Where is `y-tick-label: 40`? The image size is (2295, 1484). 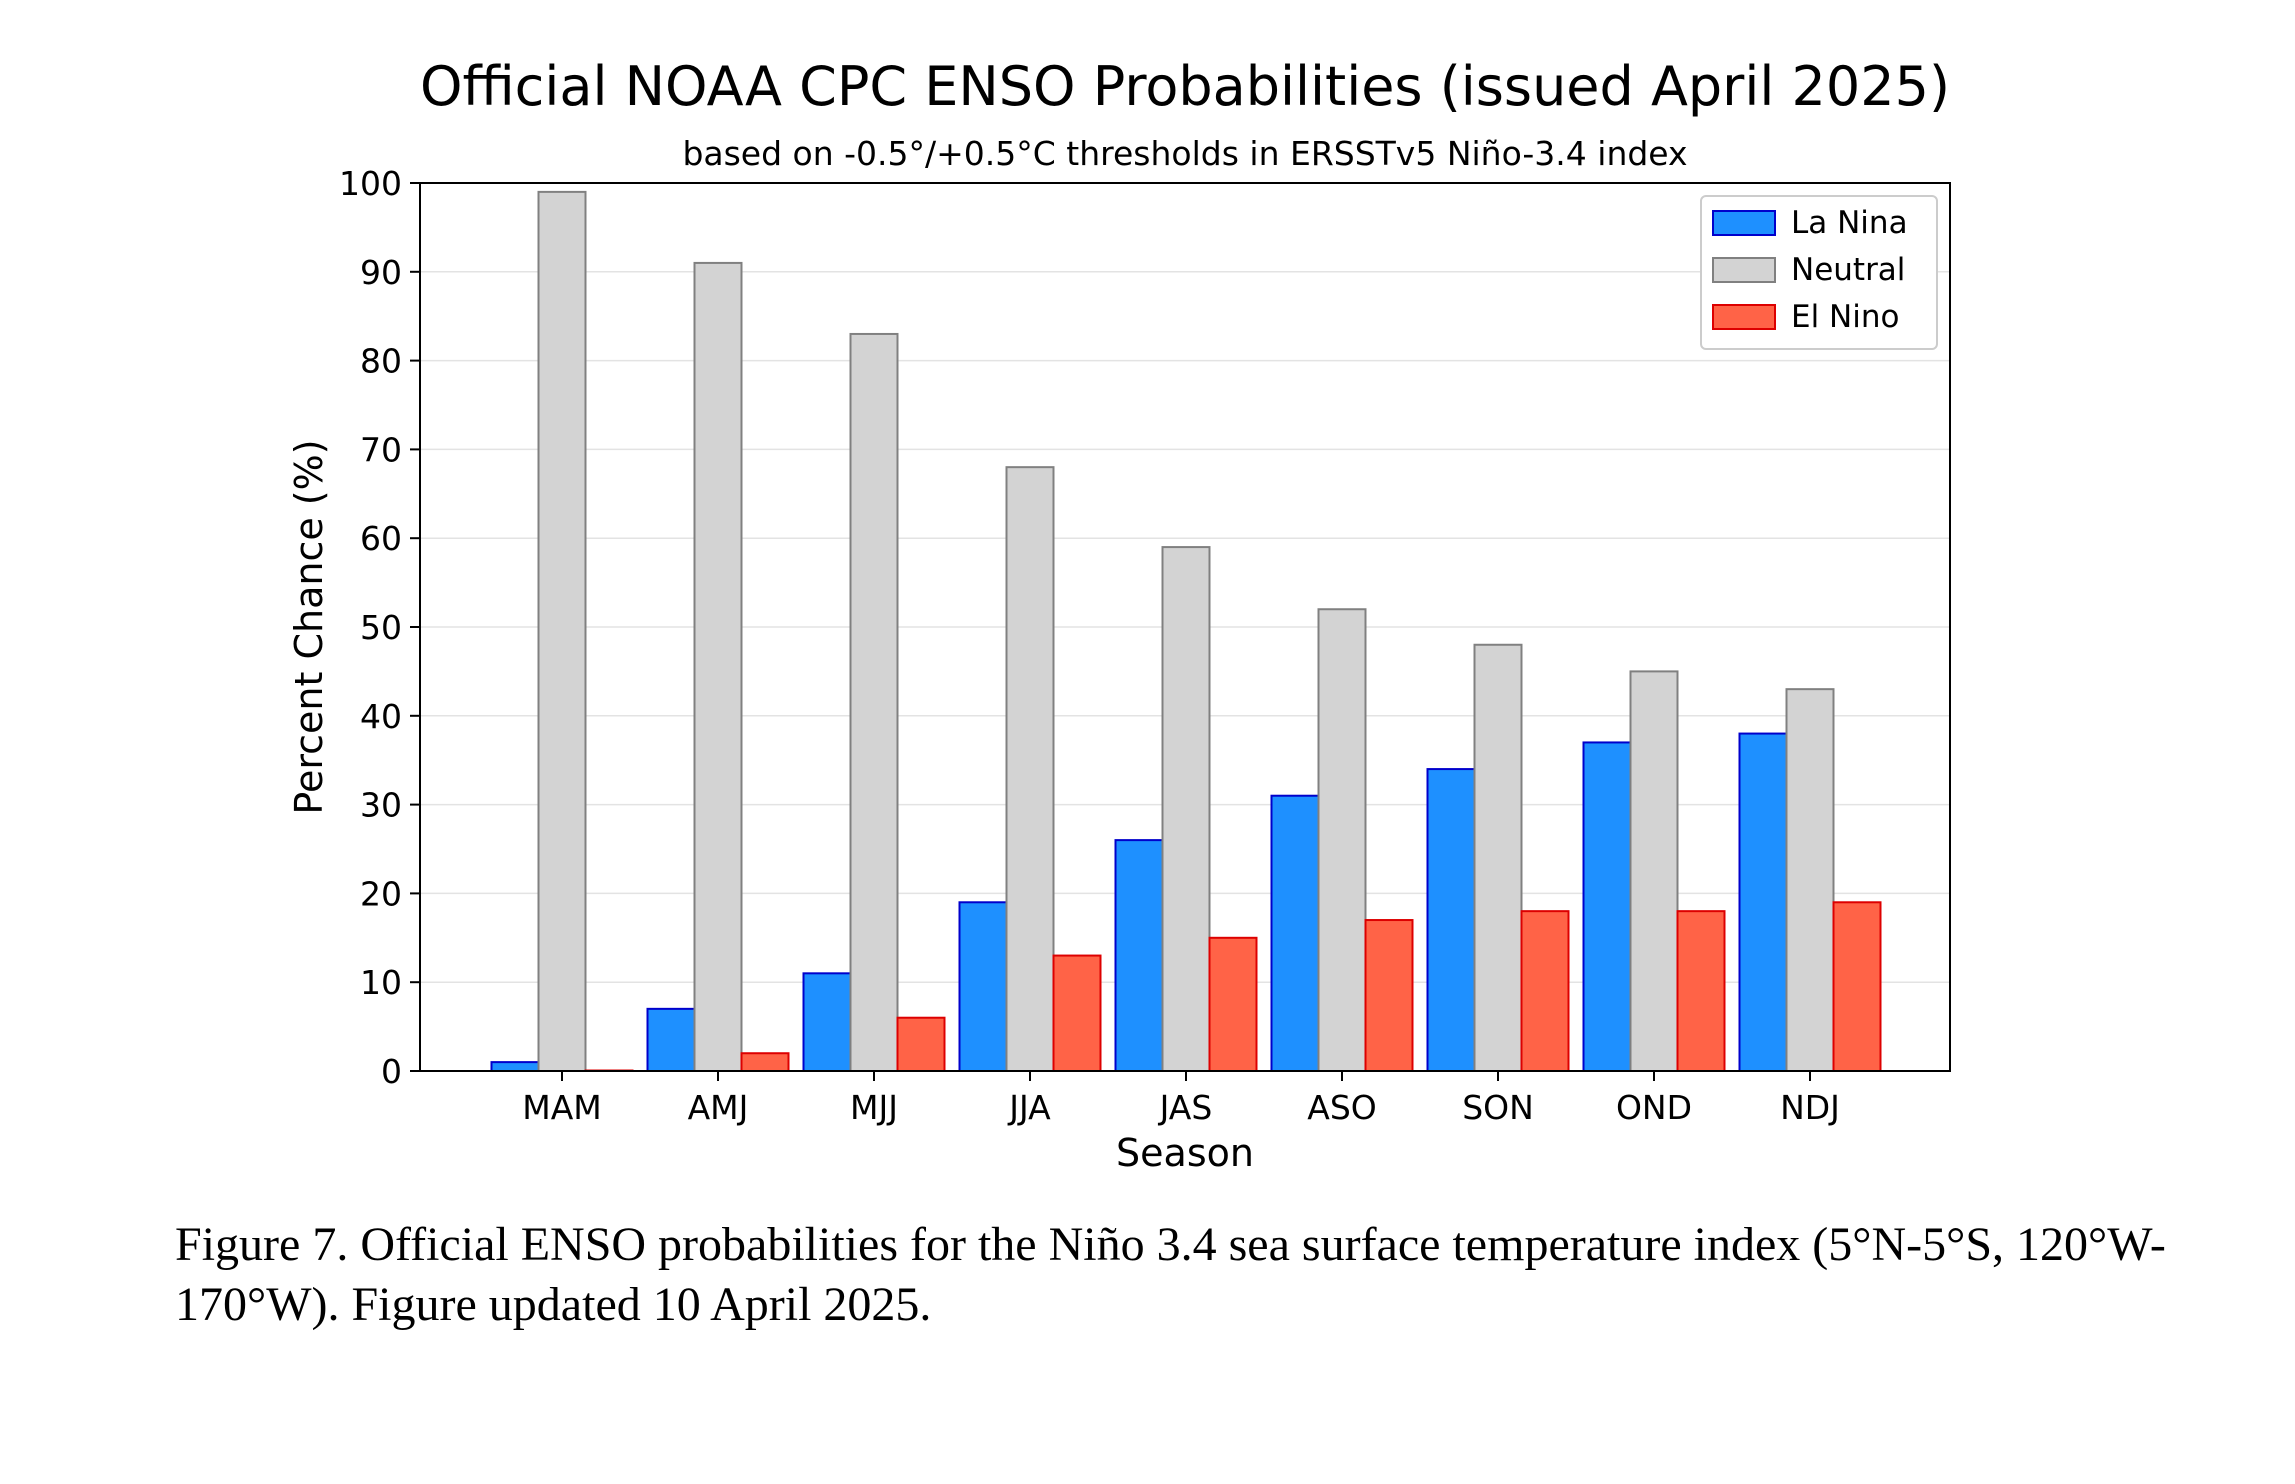
y-tick-label: 40 is located at coordinates (381, 716).